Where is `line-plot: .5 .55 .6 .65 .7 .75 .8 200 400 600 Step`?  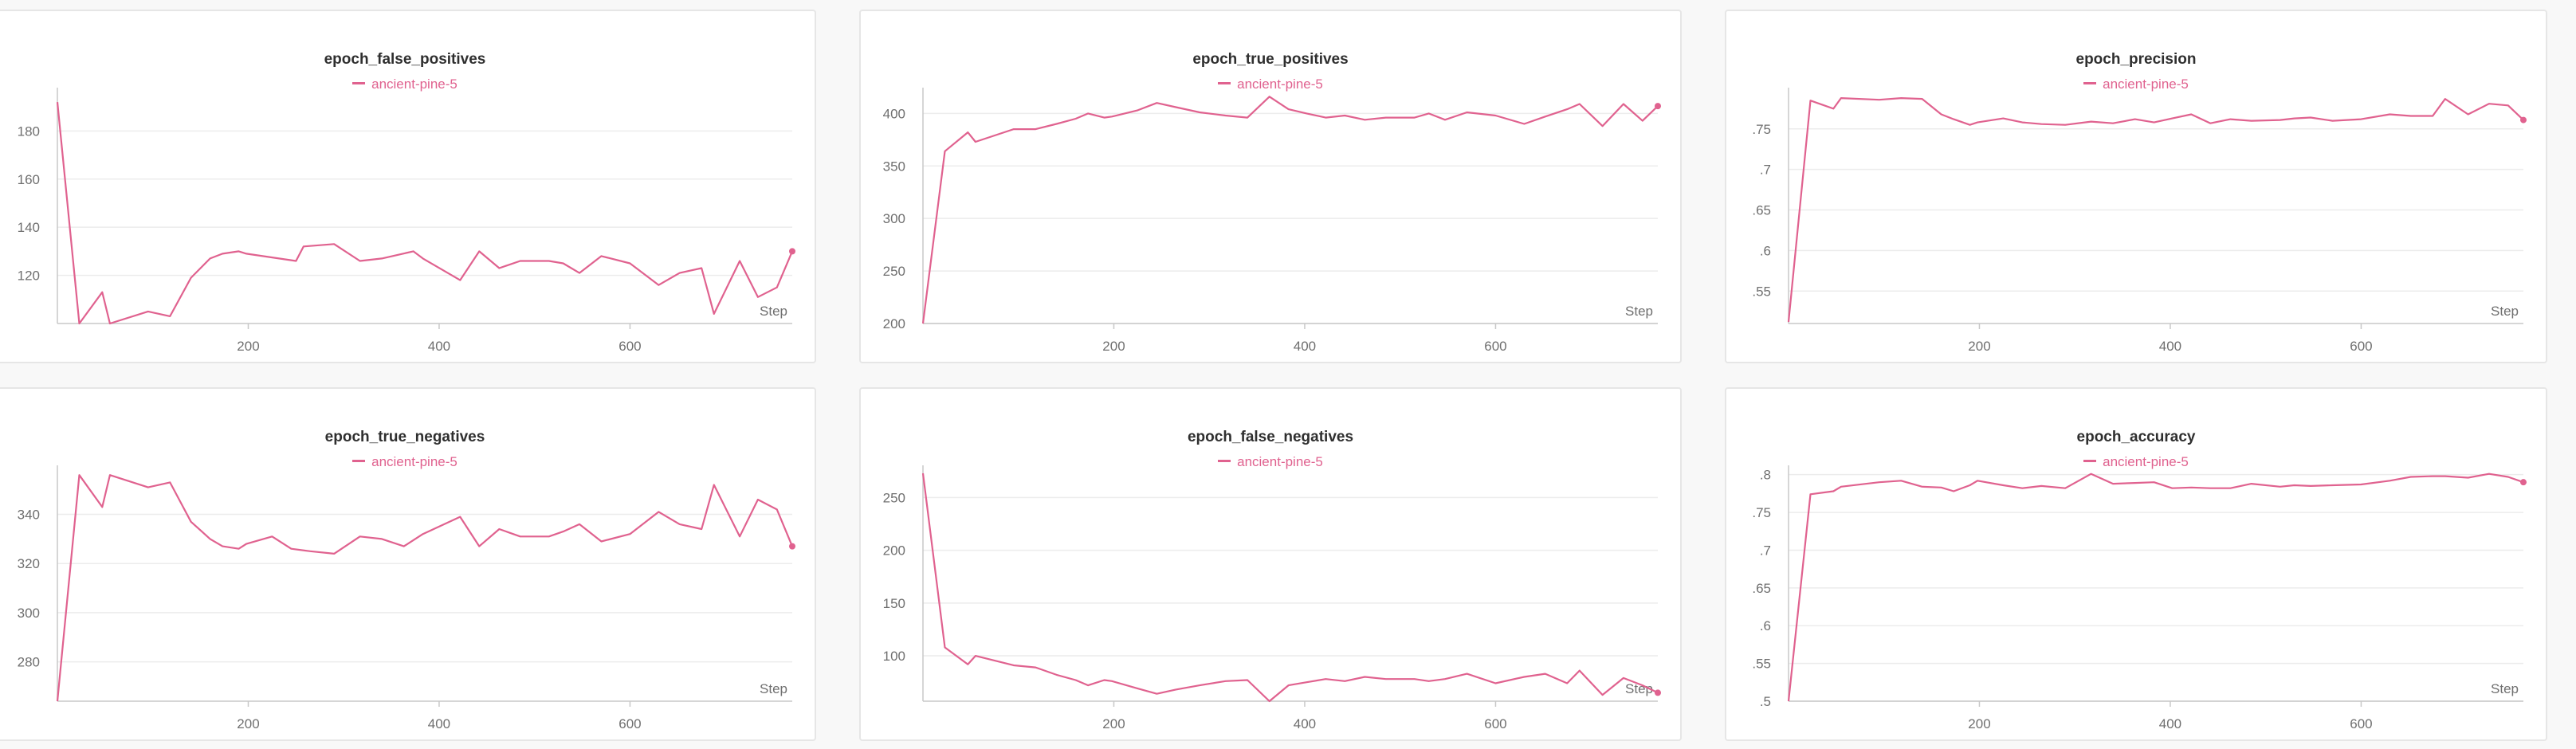 line-plot: .5 .55 .6 .65 .7 .75 .8 200 400 600 Step is located at coordinates (2139, 598).